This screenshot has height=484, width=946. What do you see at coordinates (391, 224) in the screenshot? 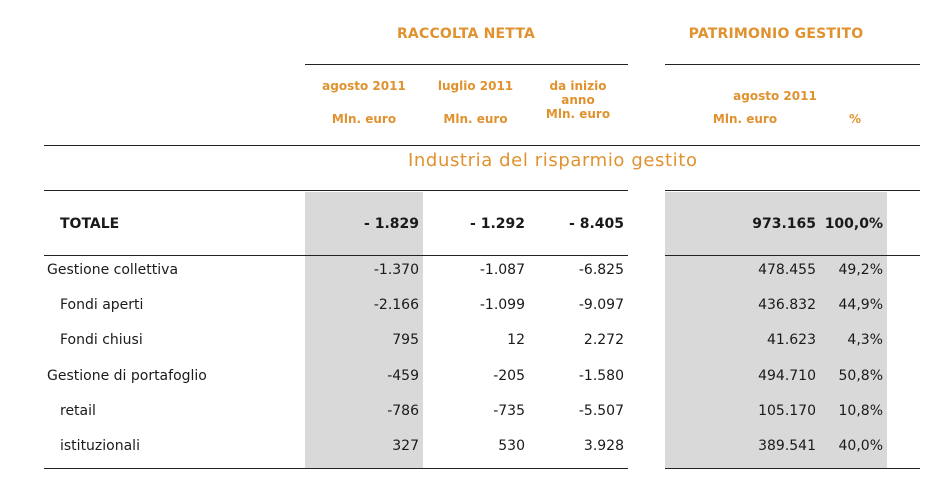
I see `totale-v1: - 1.829` at bounding box center [391, 224].